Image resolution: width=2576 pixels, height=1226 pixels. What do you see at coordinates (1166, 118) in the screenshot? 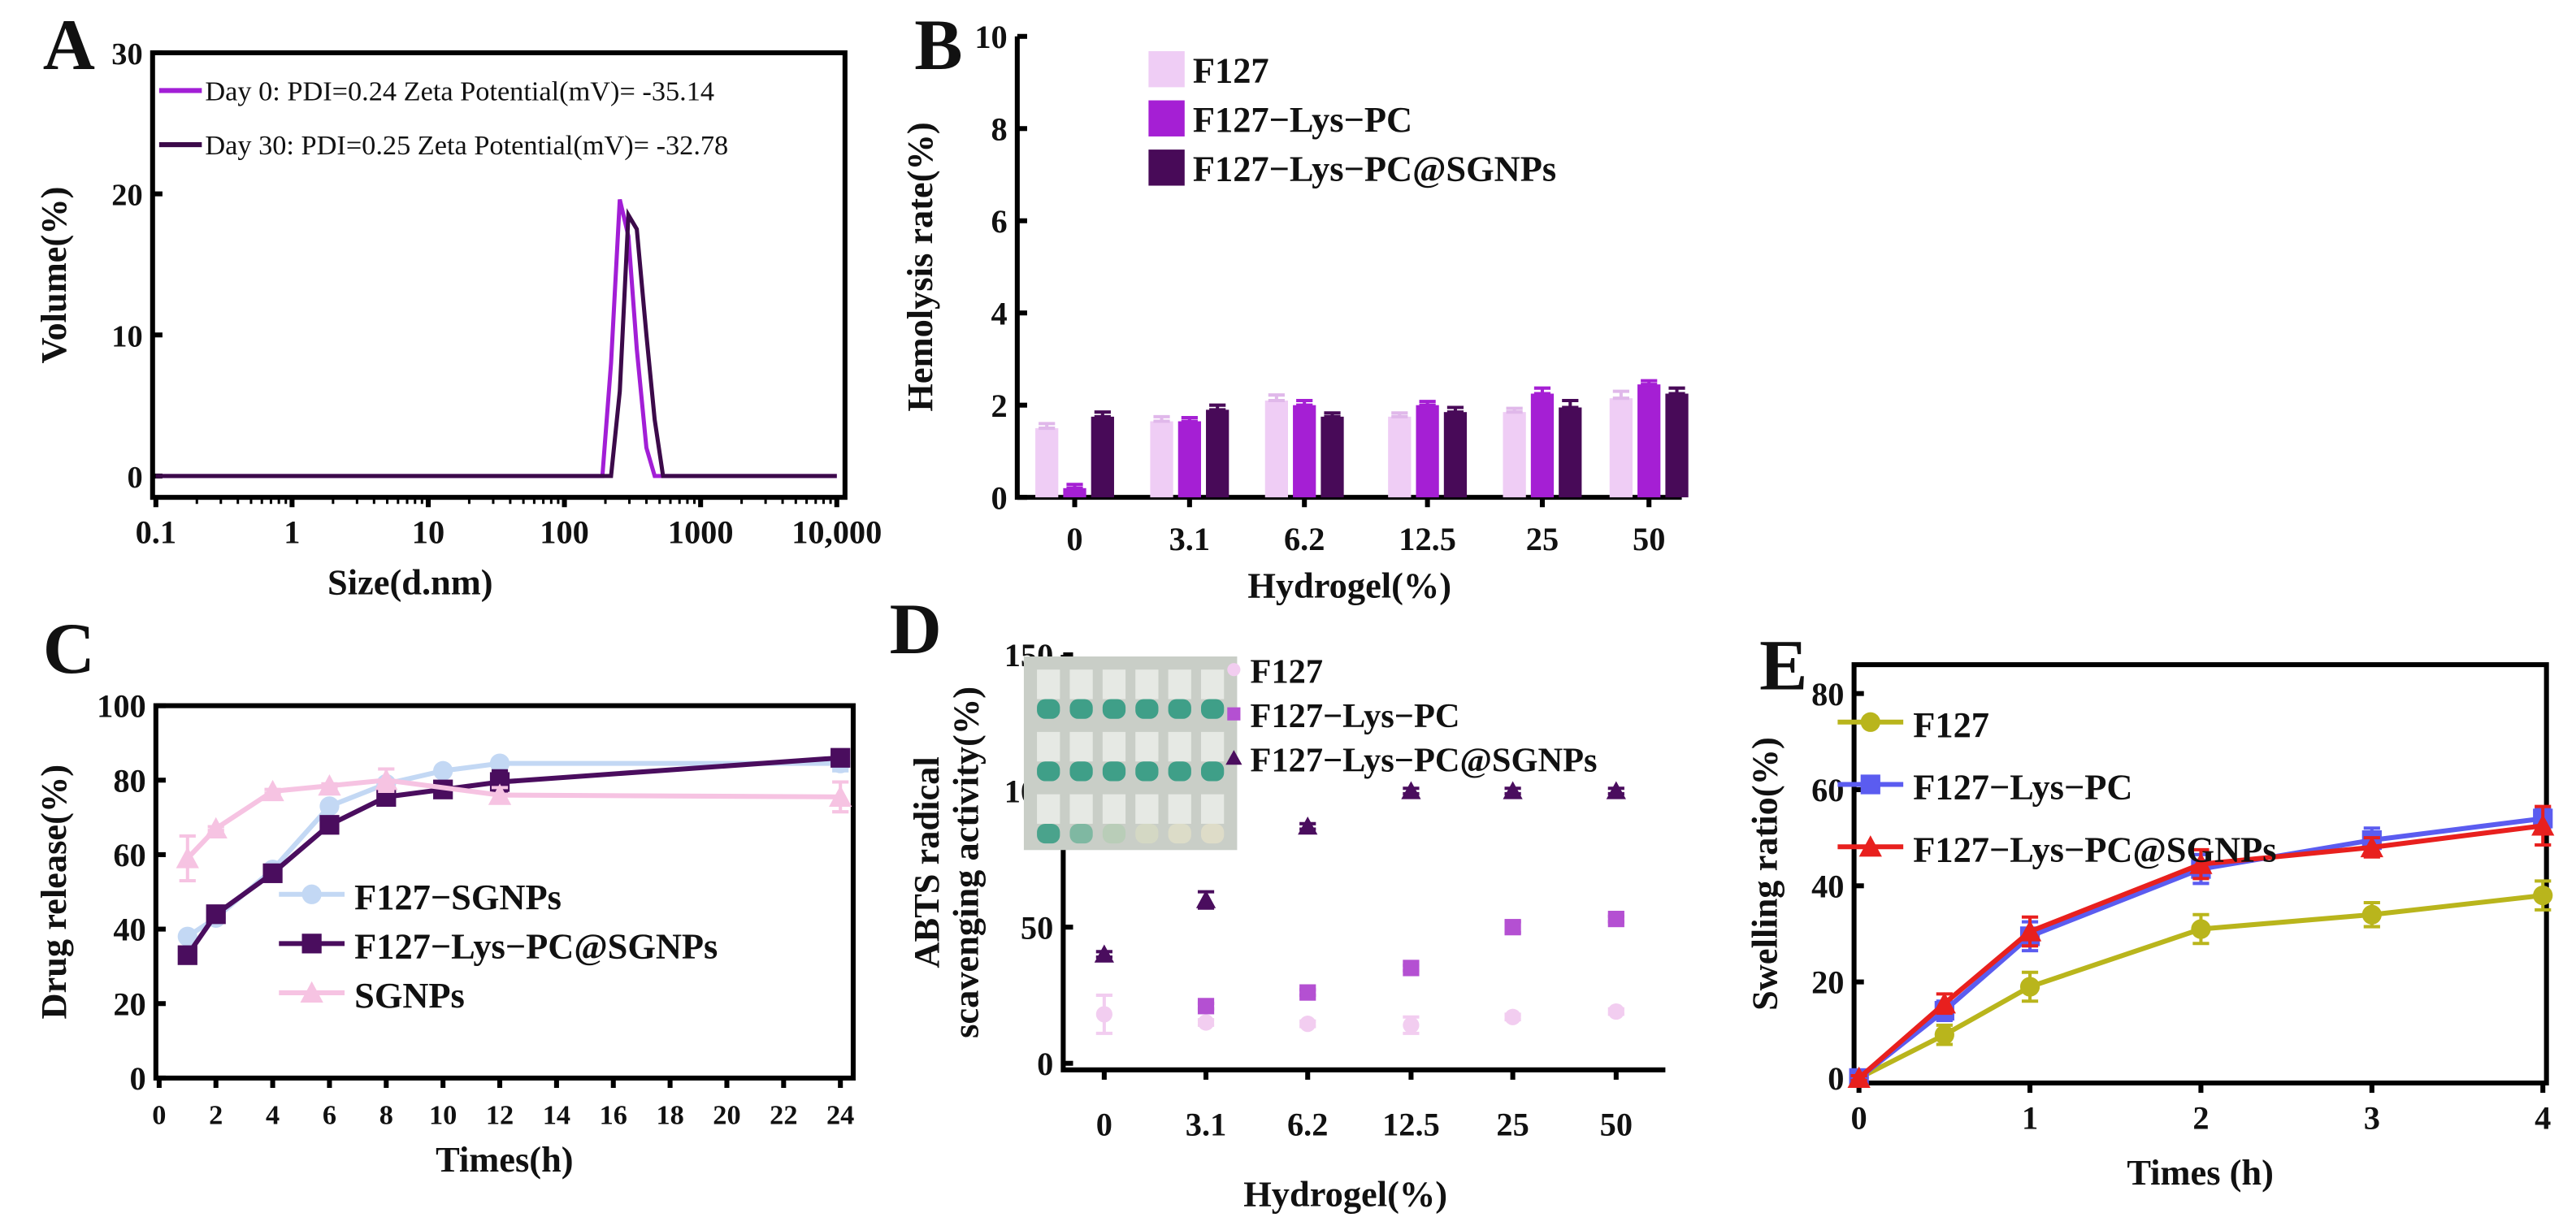
I see `legend-swatch` at bounding box center [1166, 118].